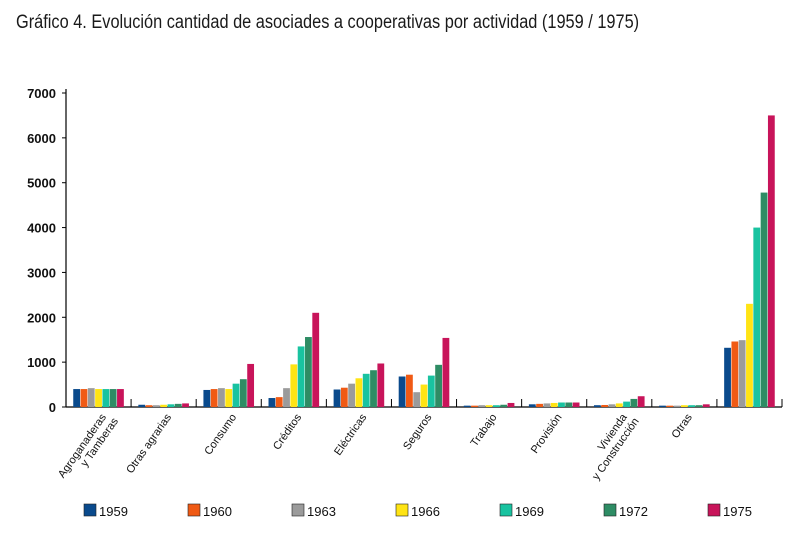 Image resolution: width=807 pixels, height=537 pixels. Describe the element at coordinates (425, 511) in the screenshot. I see `legend-label: 1966` at that location.